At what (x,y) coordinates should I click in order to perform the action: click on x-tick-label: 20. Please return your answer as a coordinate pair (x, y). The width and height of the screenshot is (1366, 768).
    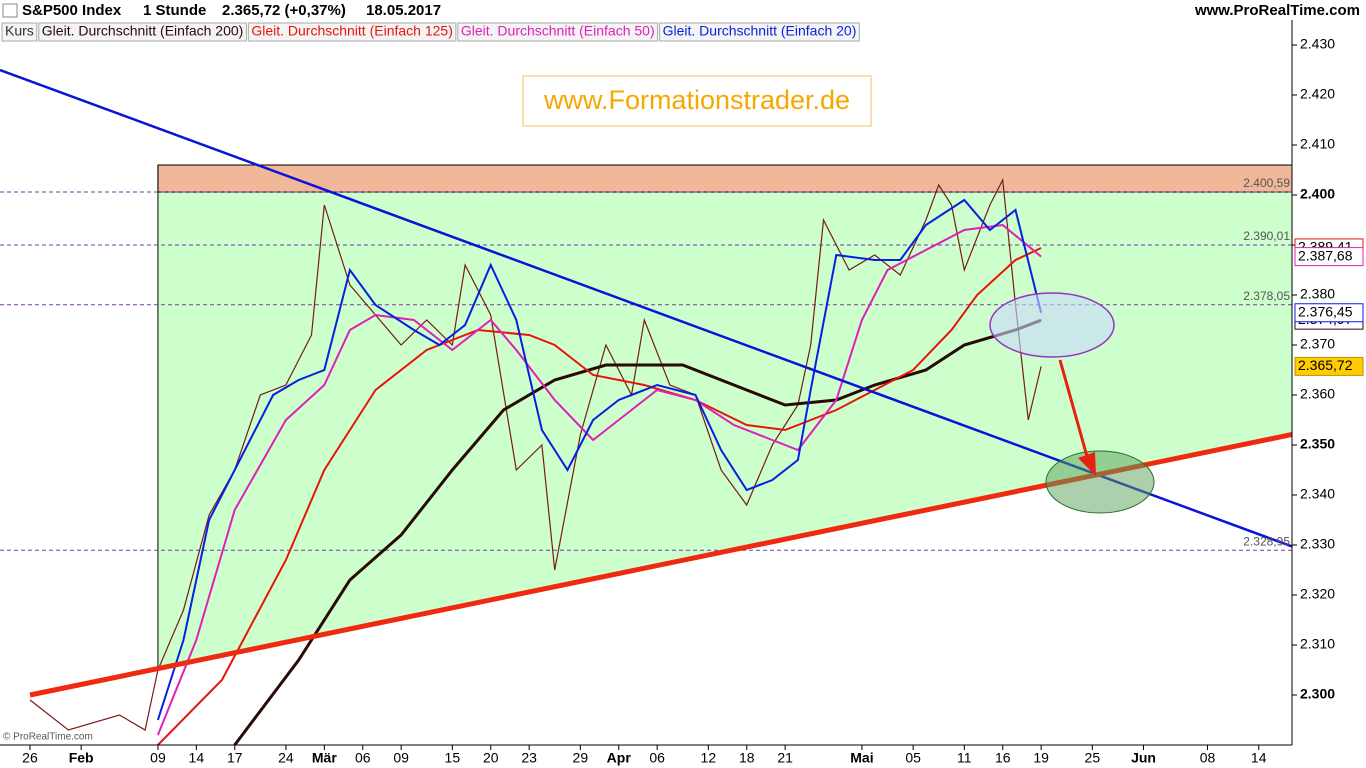
    Looking at the image, I should click on (491, 758).